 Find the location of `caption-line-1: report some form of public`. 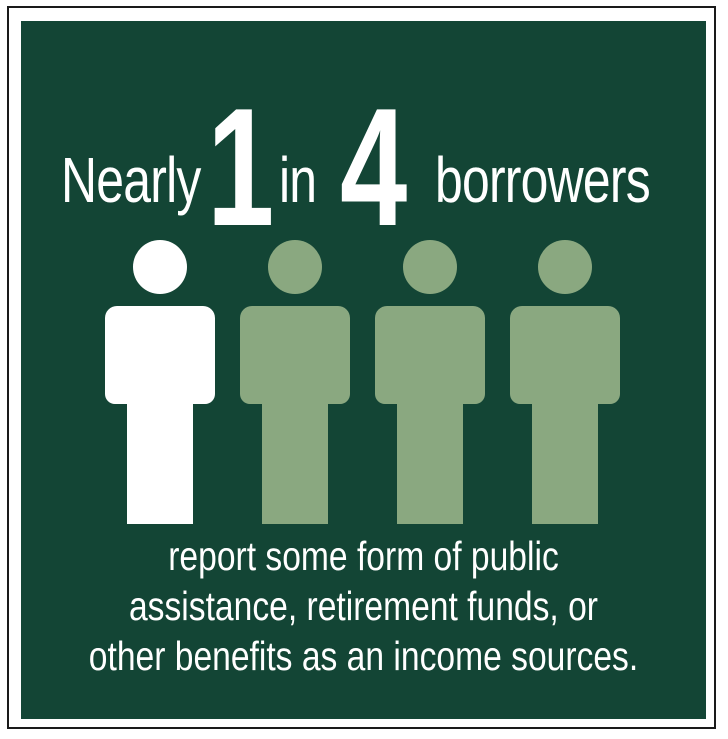

caption-line-1: report some form of public is located at coordinates (363, 556).